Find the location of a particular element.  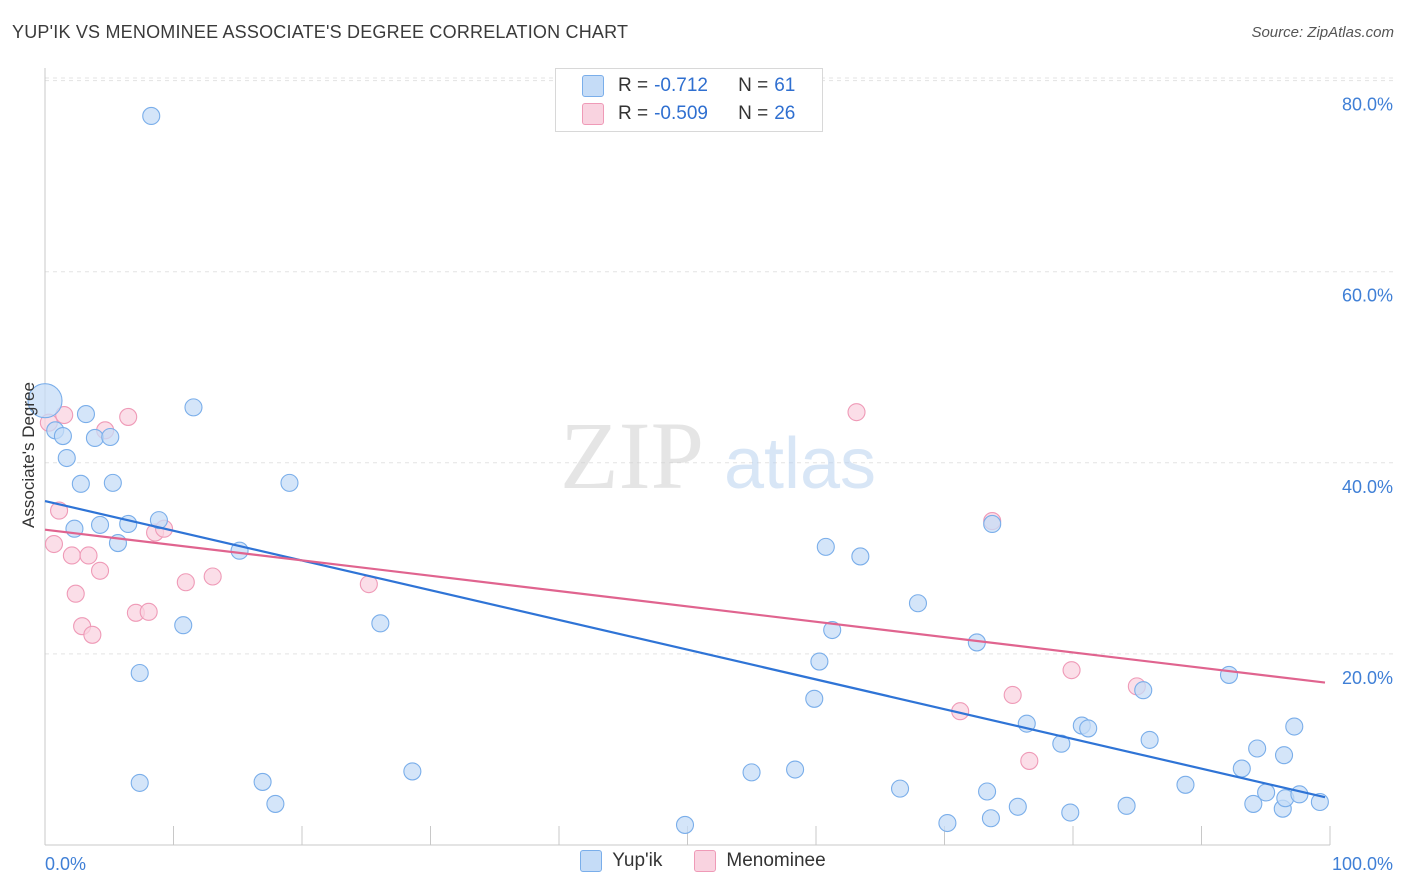

legend-row-menominee: R = -0.509 N = 26 is located at coordinates (688, 114).